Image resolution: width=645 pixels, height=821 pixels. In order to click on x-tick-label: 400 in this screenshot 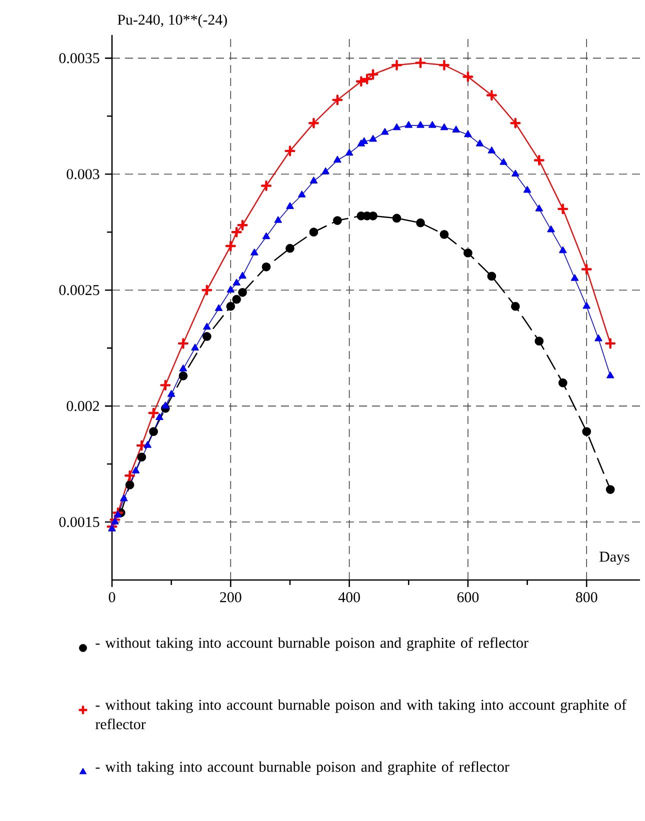, I will do `click(349, 597)`.